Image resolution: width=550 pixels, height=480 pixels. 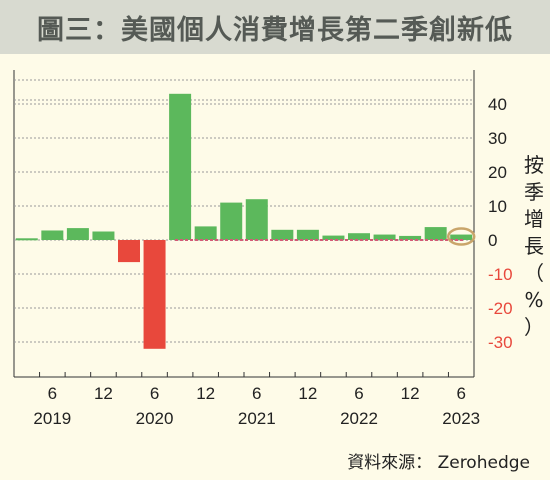 What do you see at coordinates (205, 233) in the screenshot?
I see `bar-2020Q4` at bounding box center [205, 233].